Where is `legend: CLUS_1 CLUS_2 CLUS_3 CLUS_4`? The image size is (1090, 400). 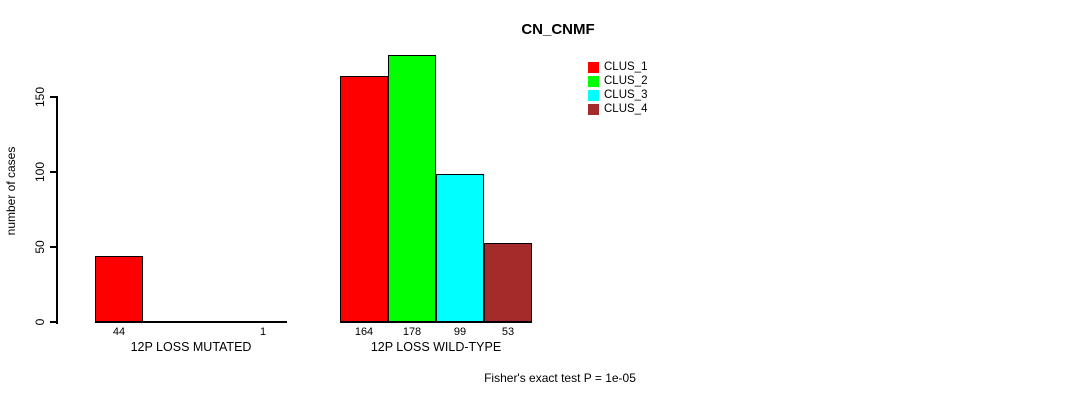 legend: CLUS_1 CLUS_2 CLUS_3 CLUS_4 is located at coordinates (617, 88).